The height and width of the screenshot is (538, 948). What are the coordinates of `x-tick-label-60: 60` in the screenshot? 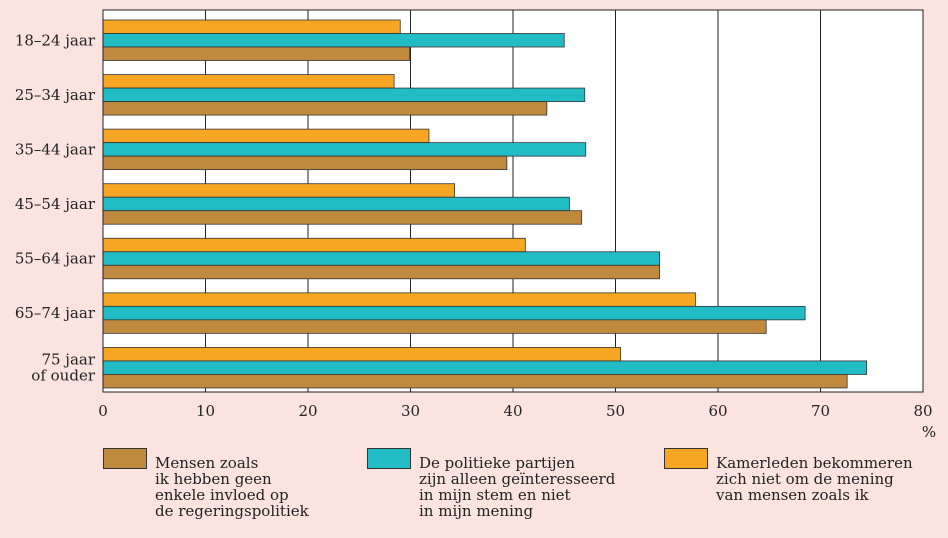 It's located at (717, 411).